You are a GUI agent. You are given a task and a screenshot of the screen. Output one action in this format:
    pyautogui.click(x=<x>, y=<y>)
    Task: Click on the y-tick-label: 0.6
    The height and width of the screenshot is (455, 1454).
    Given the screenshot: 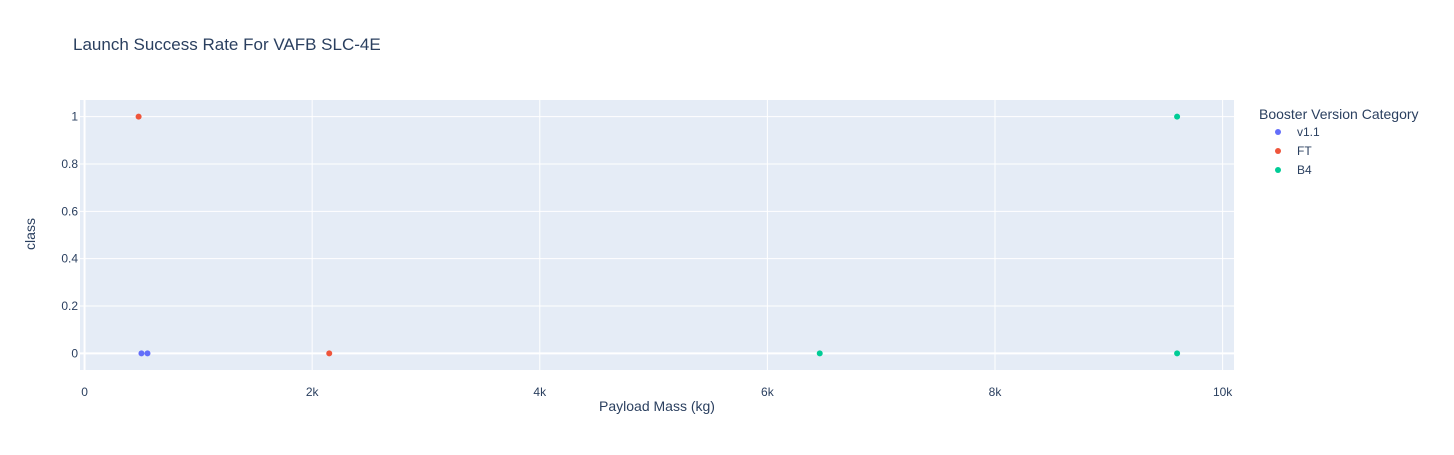 What is the action you would take?
    pyautogui.click(x=69, y=211)
    